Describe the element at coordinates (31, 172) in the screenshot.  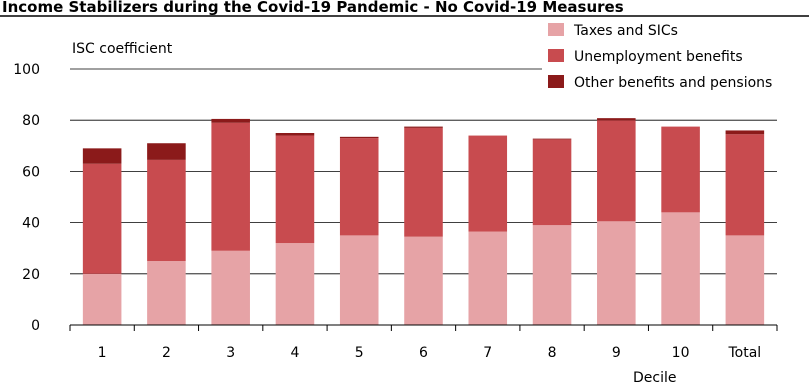
I see `y-tick-label-60: 60` at that location.